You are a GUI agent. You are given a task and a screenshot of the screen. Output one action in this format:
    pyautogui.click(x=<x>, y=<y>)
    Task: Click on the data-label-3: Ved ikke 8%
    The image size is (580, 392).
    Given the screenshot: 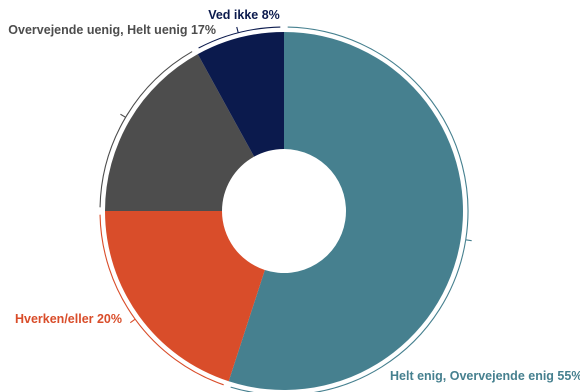 What is the action you would take?
    pyautogui.click(x=244, y=15)
    